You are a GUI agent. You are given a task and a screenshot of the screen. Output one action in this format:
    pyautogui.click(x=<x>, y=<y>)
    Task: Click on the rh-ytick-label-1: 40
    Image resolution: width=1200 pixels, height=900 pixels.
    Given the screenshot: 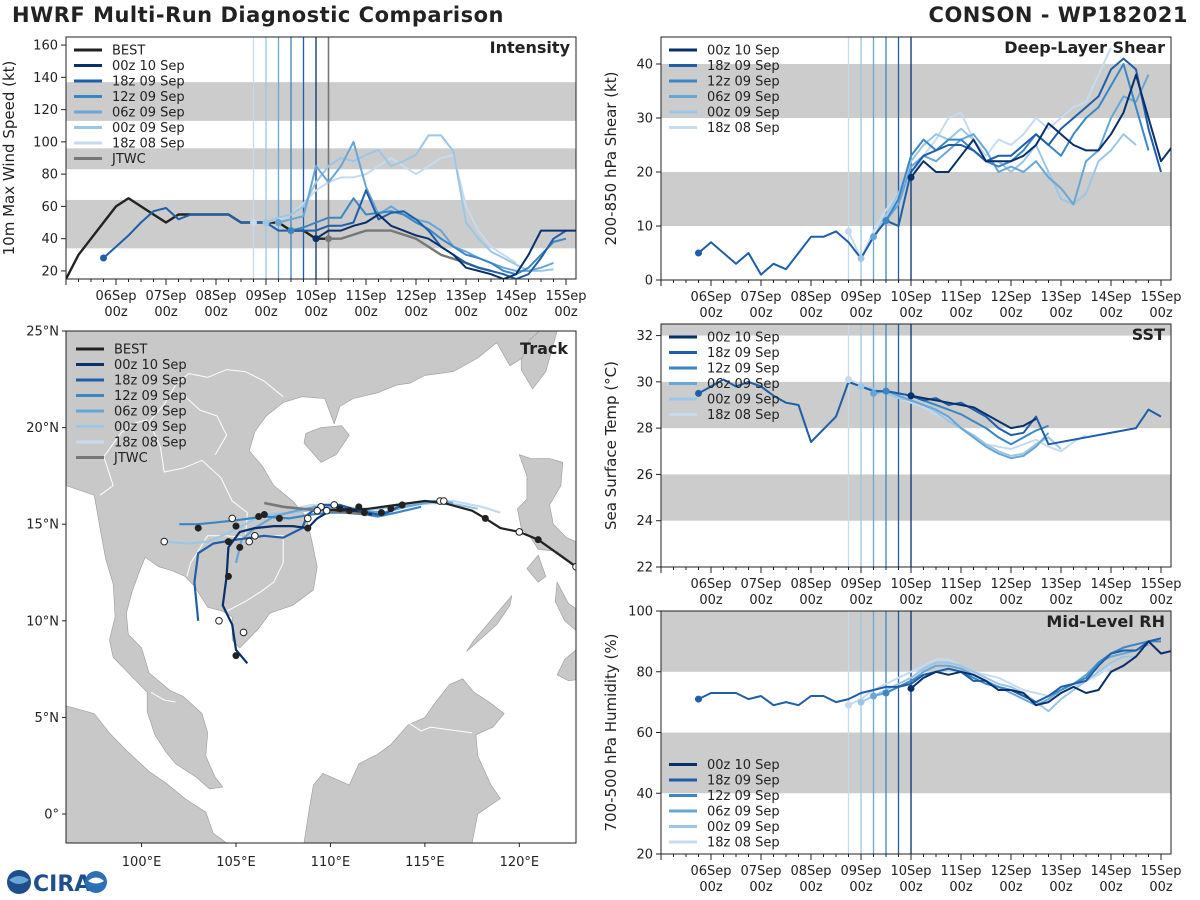 What is the action you would take?
    pyautogui.click(x=644, y=794)
    